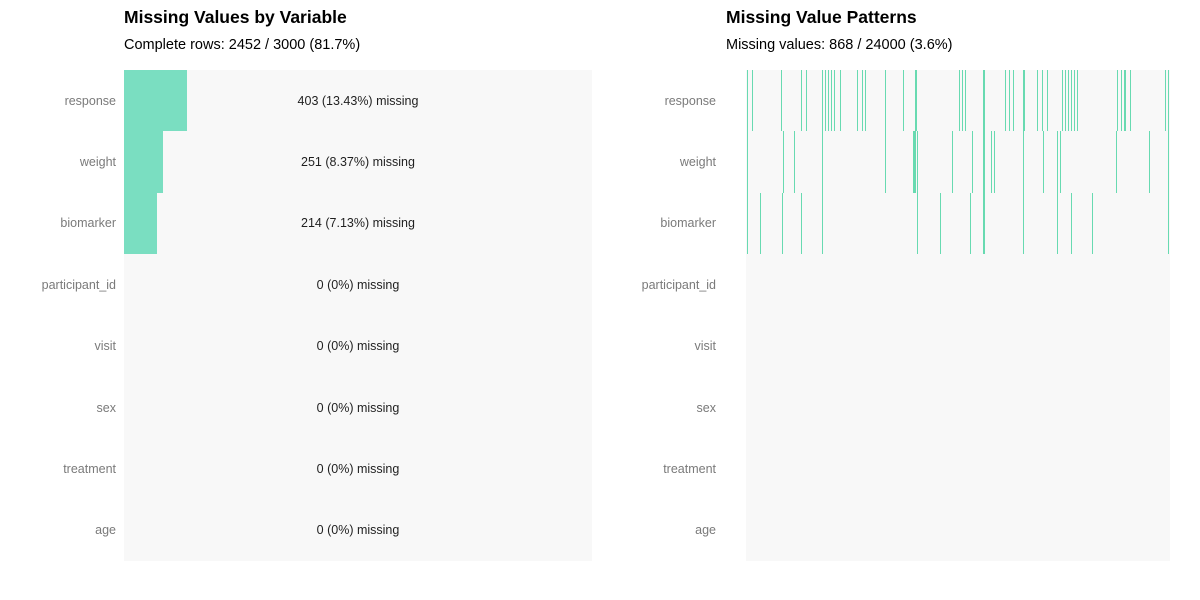 The width and height of the screenshot is (1200, 600). I want to click on bar-row-visit: 0 (0%) missing, so click(358, 346).